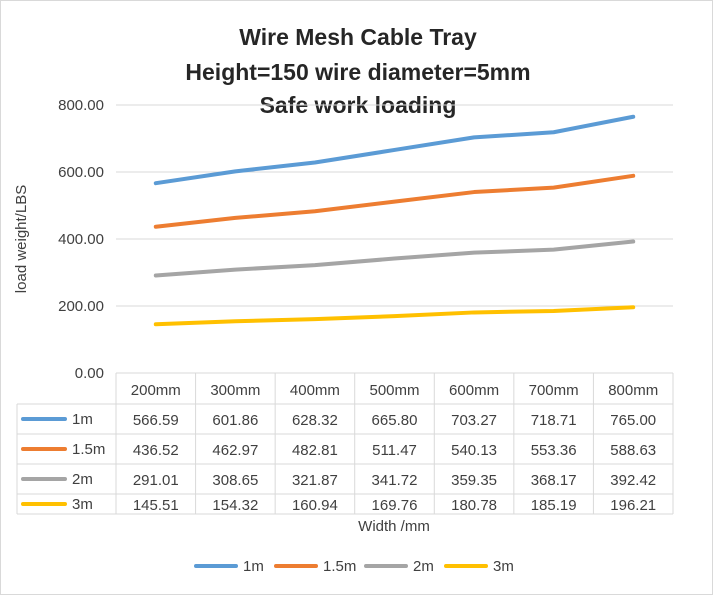 This screenshot has height=596, width=713. I want to click on table-header-cell: 500mm, so click(394, 390).